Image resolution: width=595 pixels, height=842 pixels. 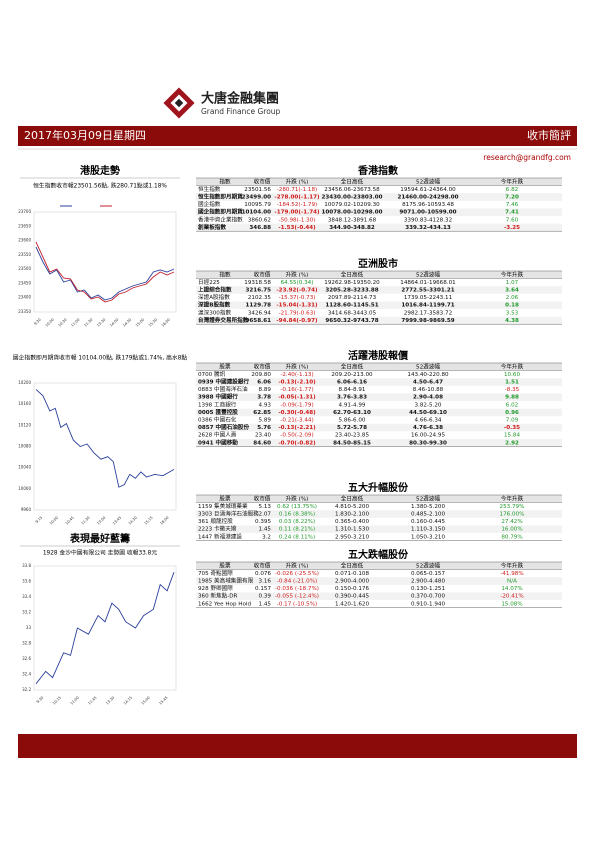 What do you see at coordinates (260, 298) in the screenshot?
I see `table-cell: 2102.35` at bounding box center [260, 298].